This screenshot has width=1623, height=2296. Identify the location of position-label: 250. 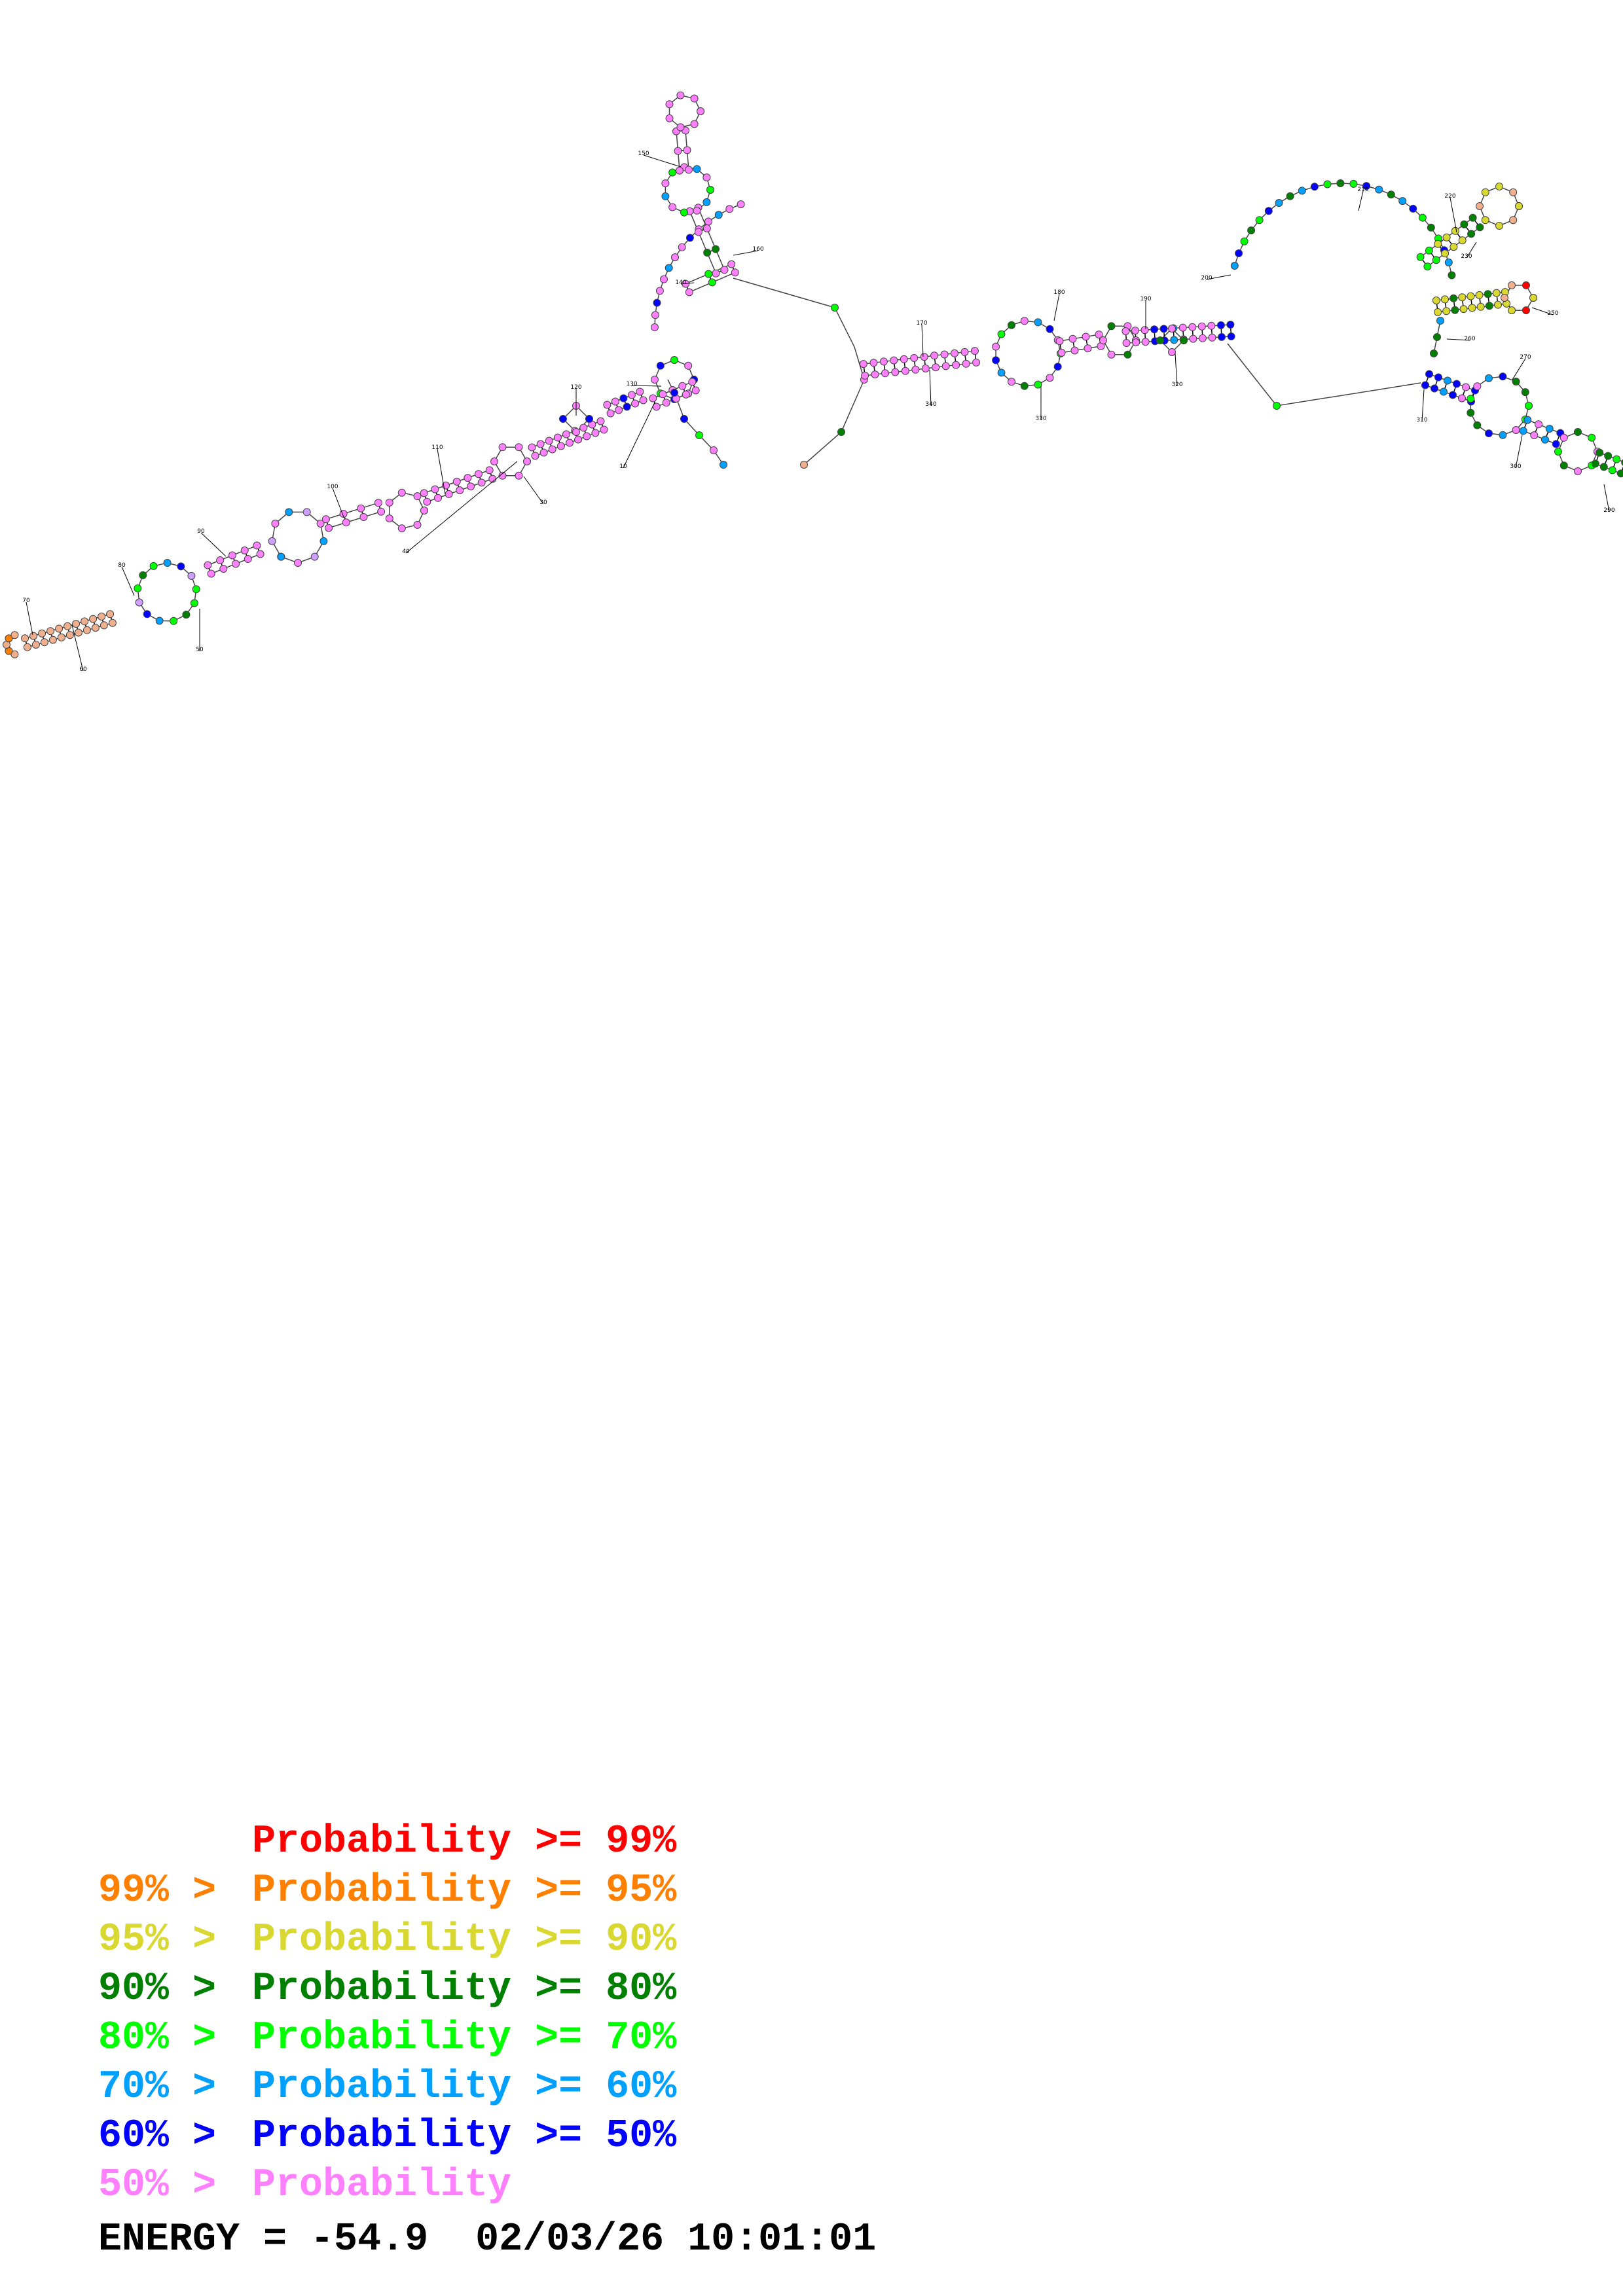
(1552, 313).